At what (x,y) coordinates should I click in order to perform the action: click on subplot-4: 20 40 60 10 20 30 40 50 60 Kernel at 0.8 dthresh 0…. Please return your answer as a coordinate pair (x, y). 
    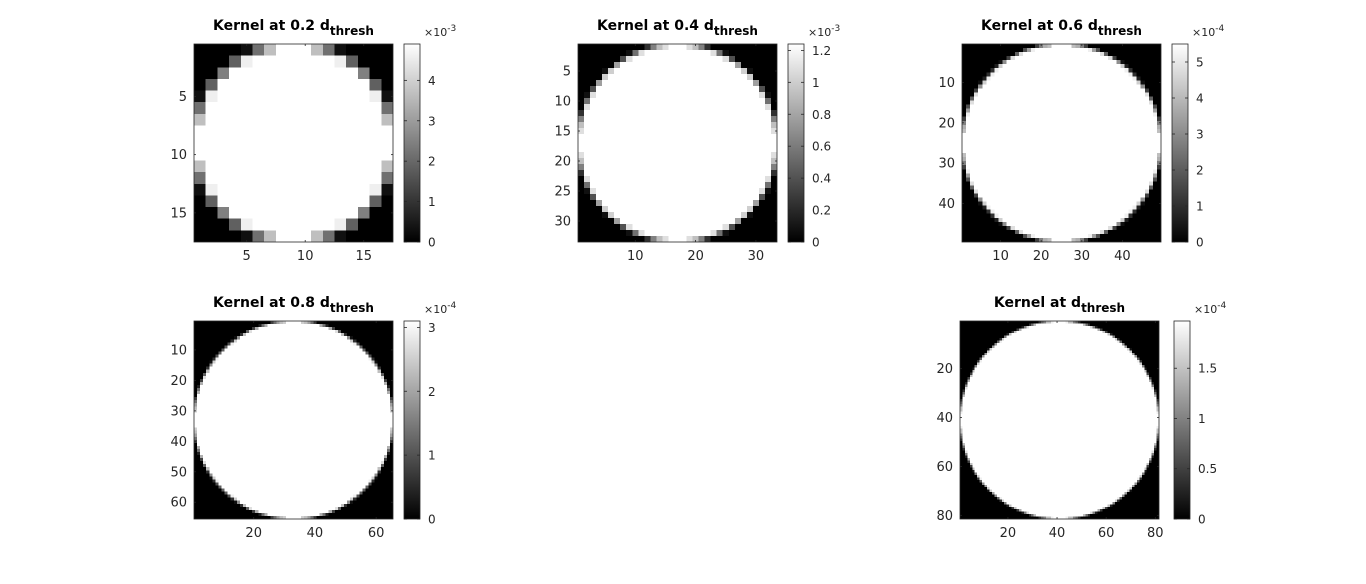
    Looking at the image, I should click on (313, 418).